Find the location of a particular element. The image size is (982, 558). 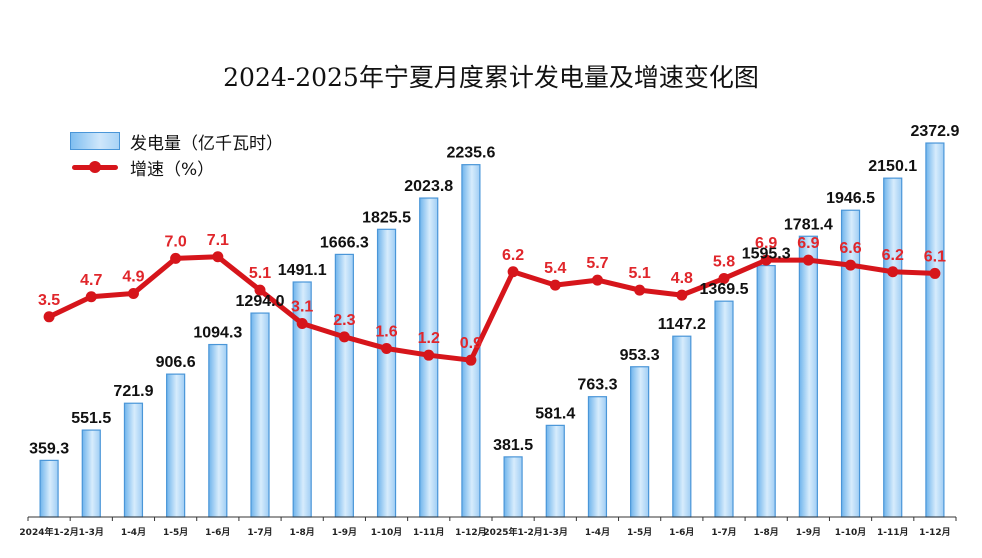

x-tick-label-8: 1-10月 is located at coordinates (387, 532).